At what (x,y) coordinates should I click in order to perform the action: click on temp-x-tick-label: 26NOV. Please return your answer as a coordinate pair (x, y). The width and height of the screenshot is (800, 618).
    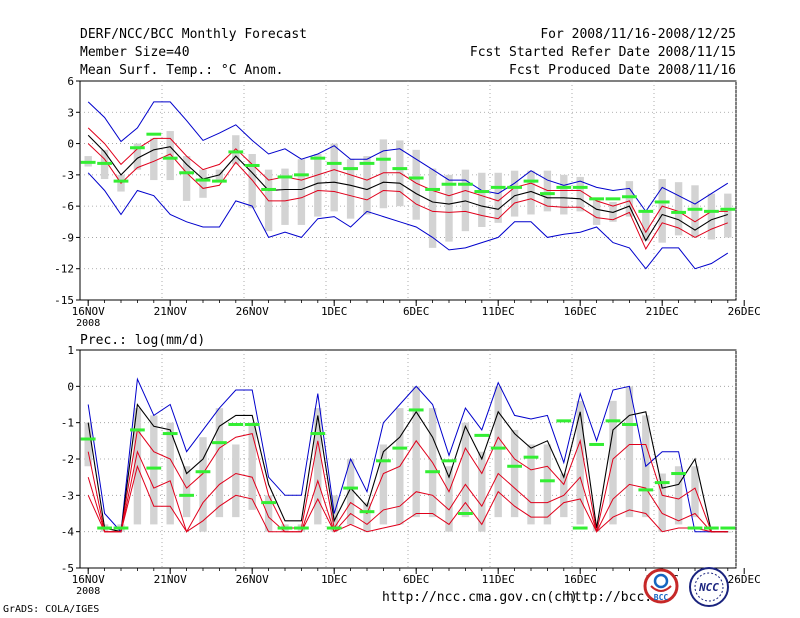
    Looking at the image, I should click on (252, 311).